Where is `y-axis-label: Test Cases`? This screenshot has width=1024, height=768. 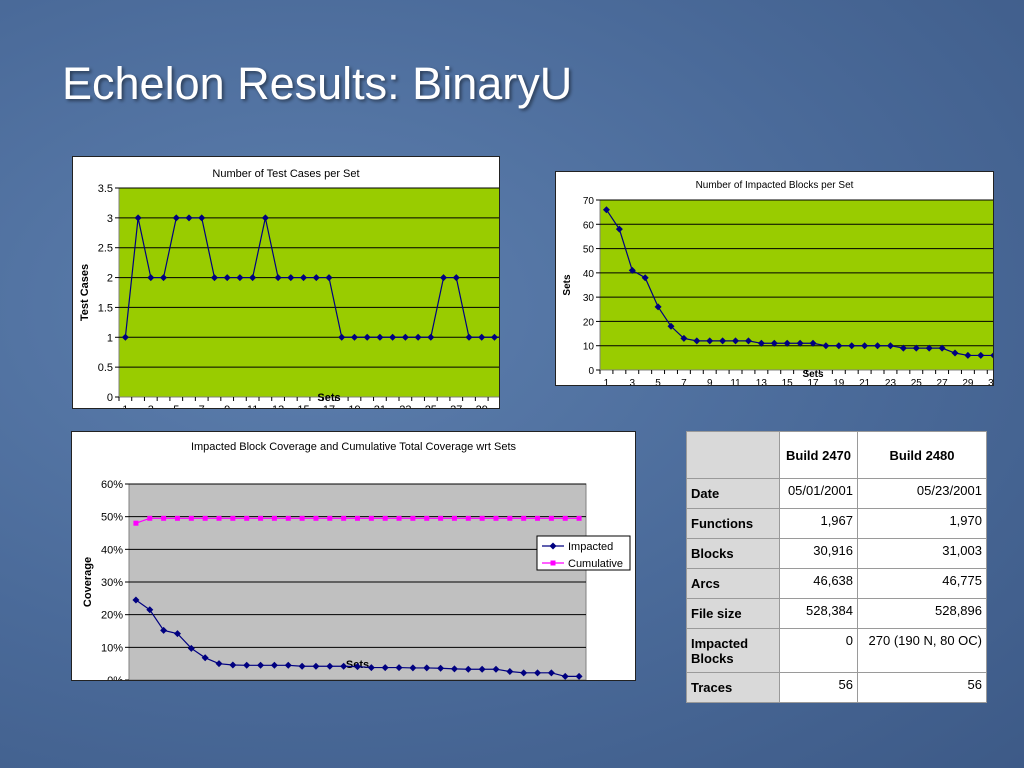 y-axis-label: Test Cases is located at coordinates (85, 292).